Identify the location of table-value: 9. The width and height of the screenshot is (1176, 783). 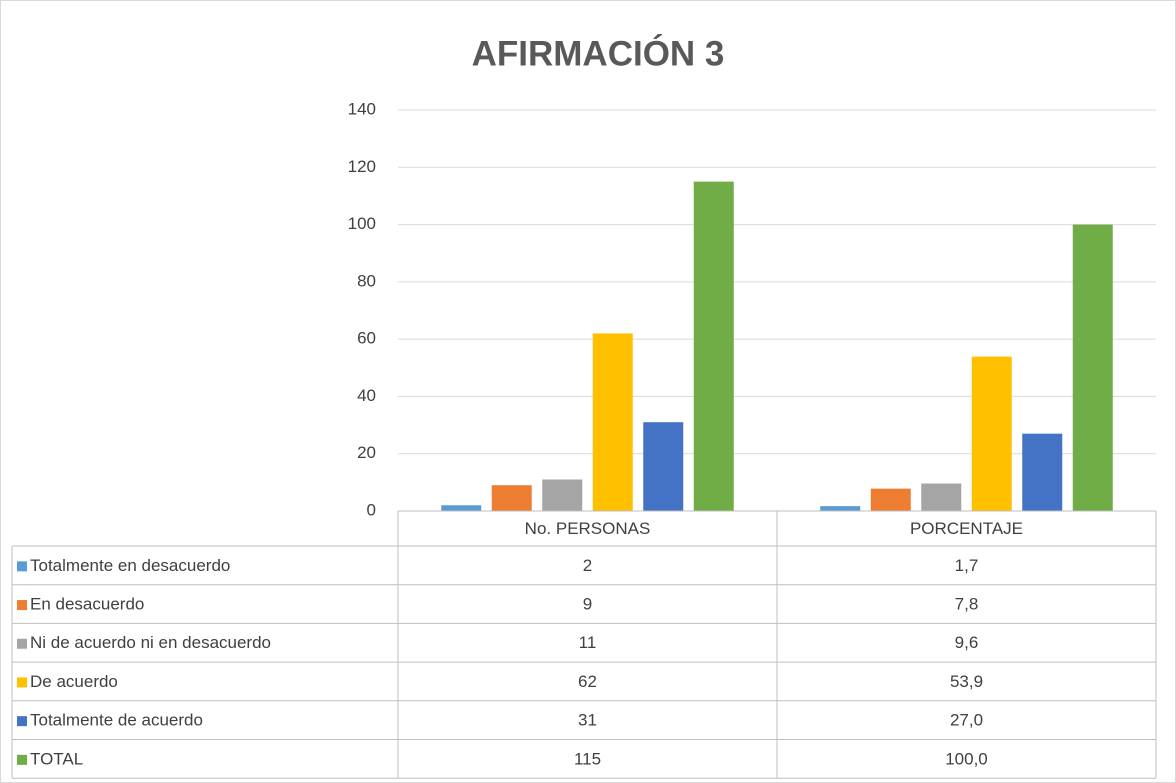
(587, 604).